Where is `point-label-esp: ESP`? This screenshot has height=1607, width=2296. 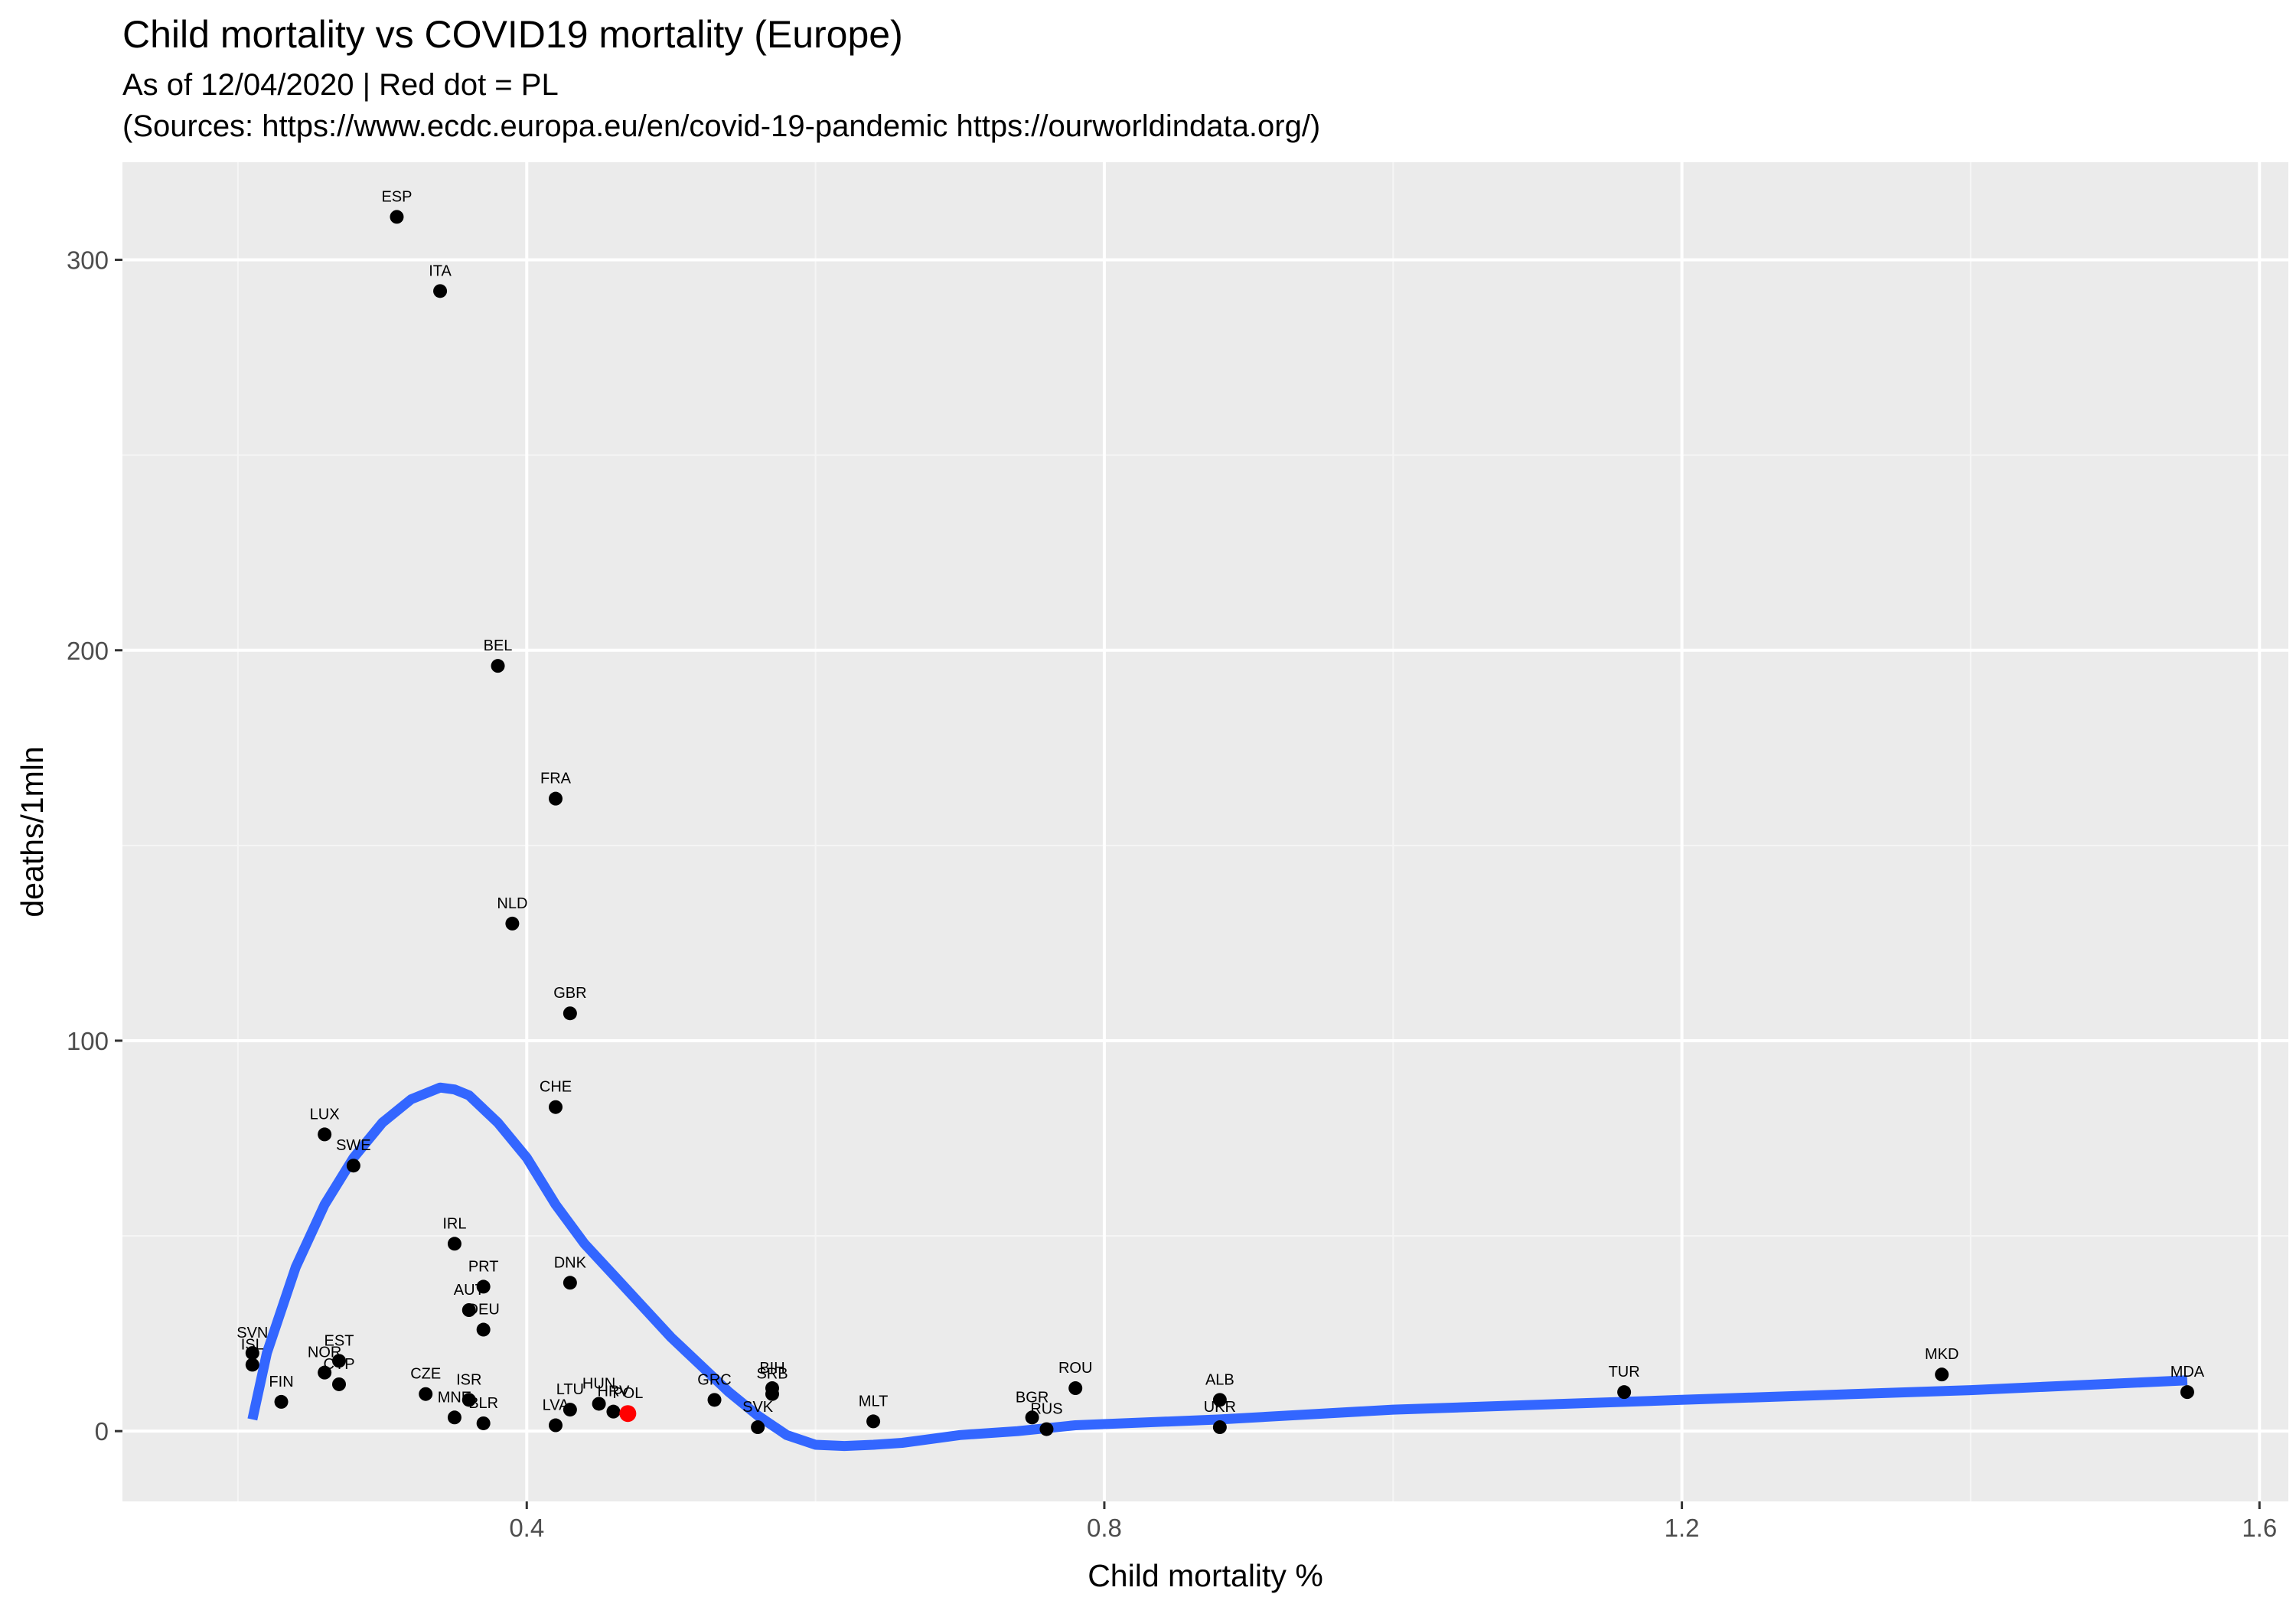
point-label-esp: ESP is located at coordinates (396, 196).